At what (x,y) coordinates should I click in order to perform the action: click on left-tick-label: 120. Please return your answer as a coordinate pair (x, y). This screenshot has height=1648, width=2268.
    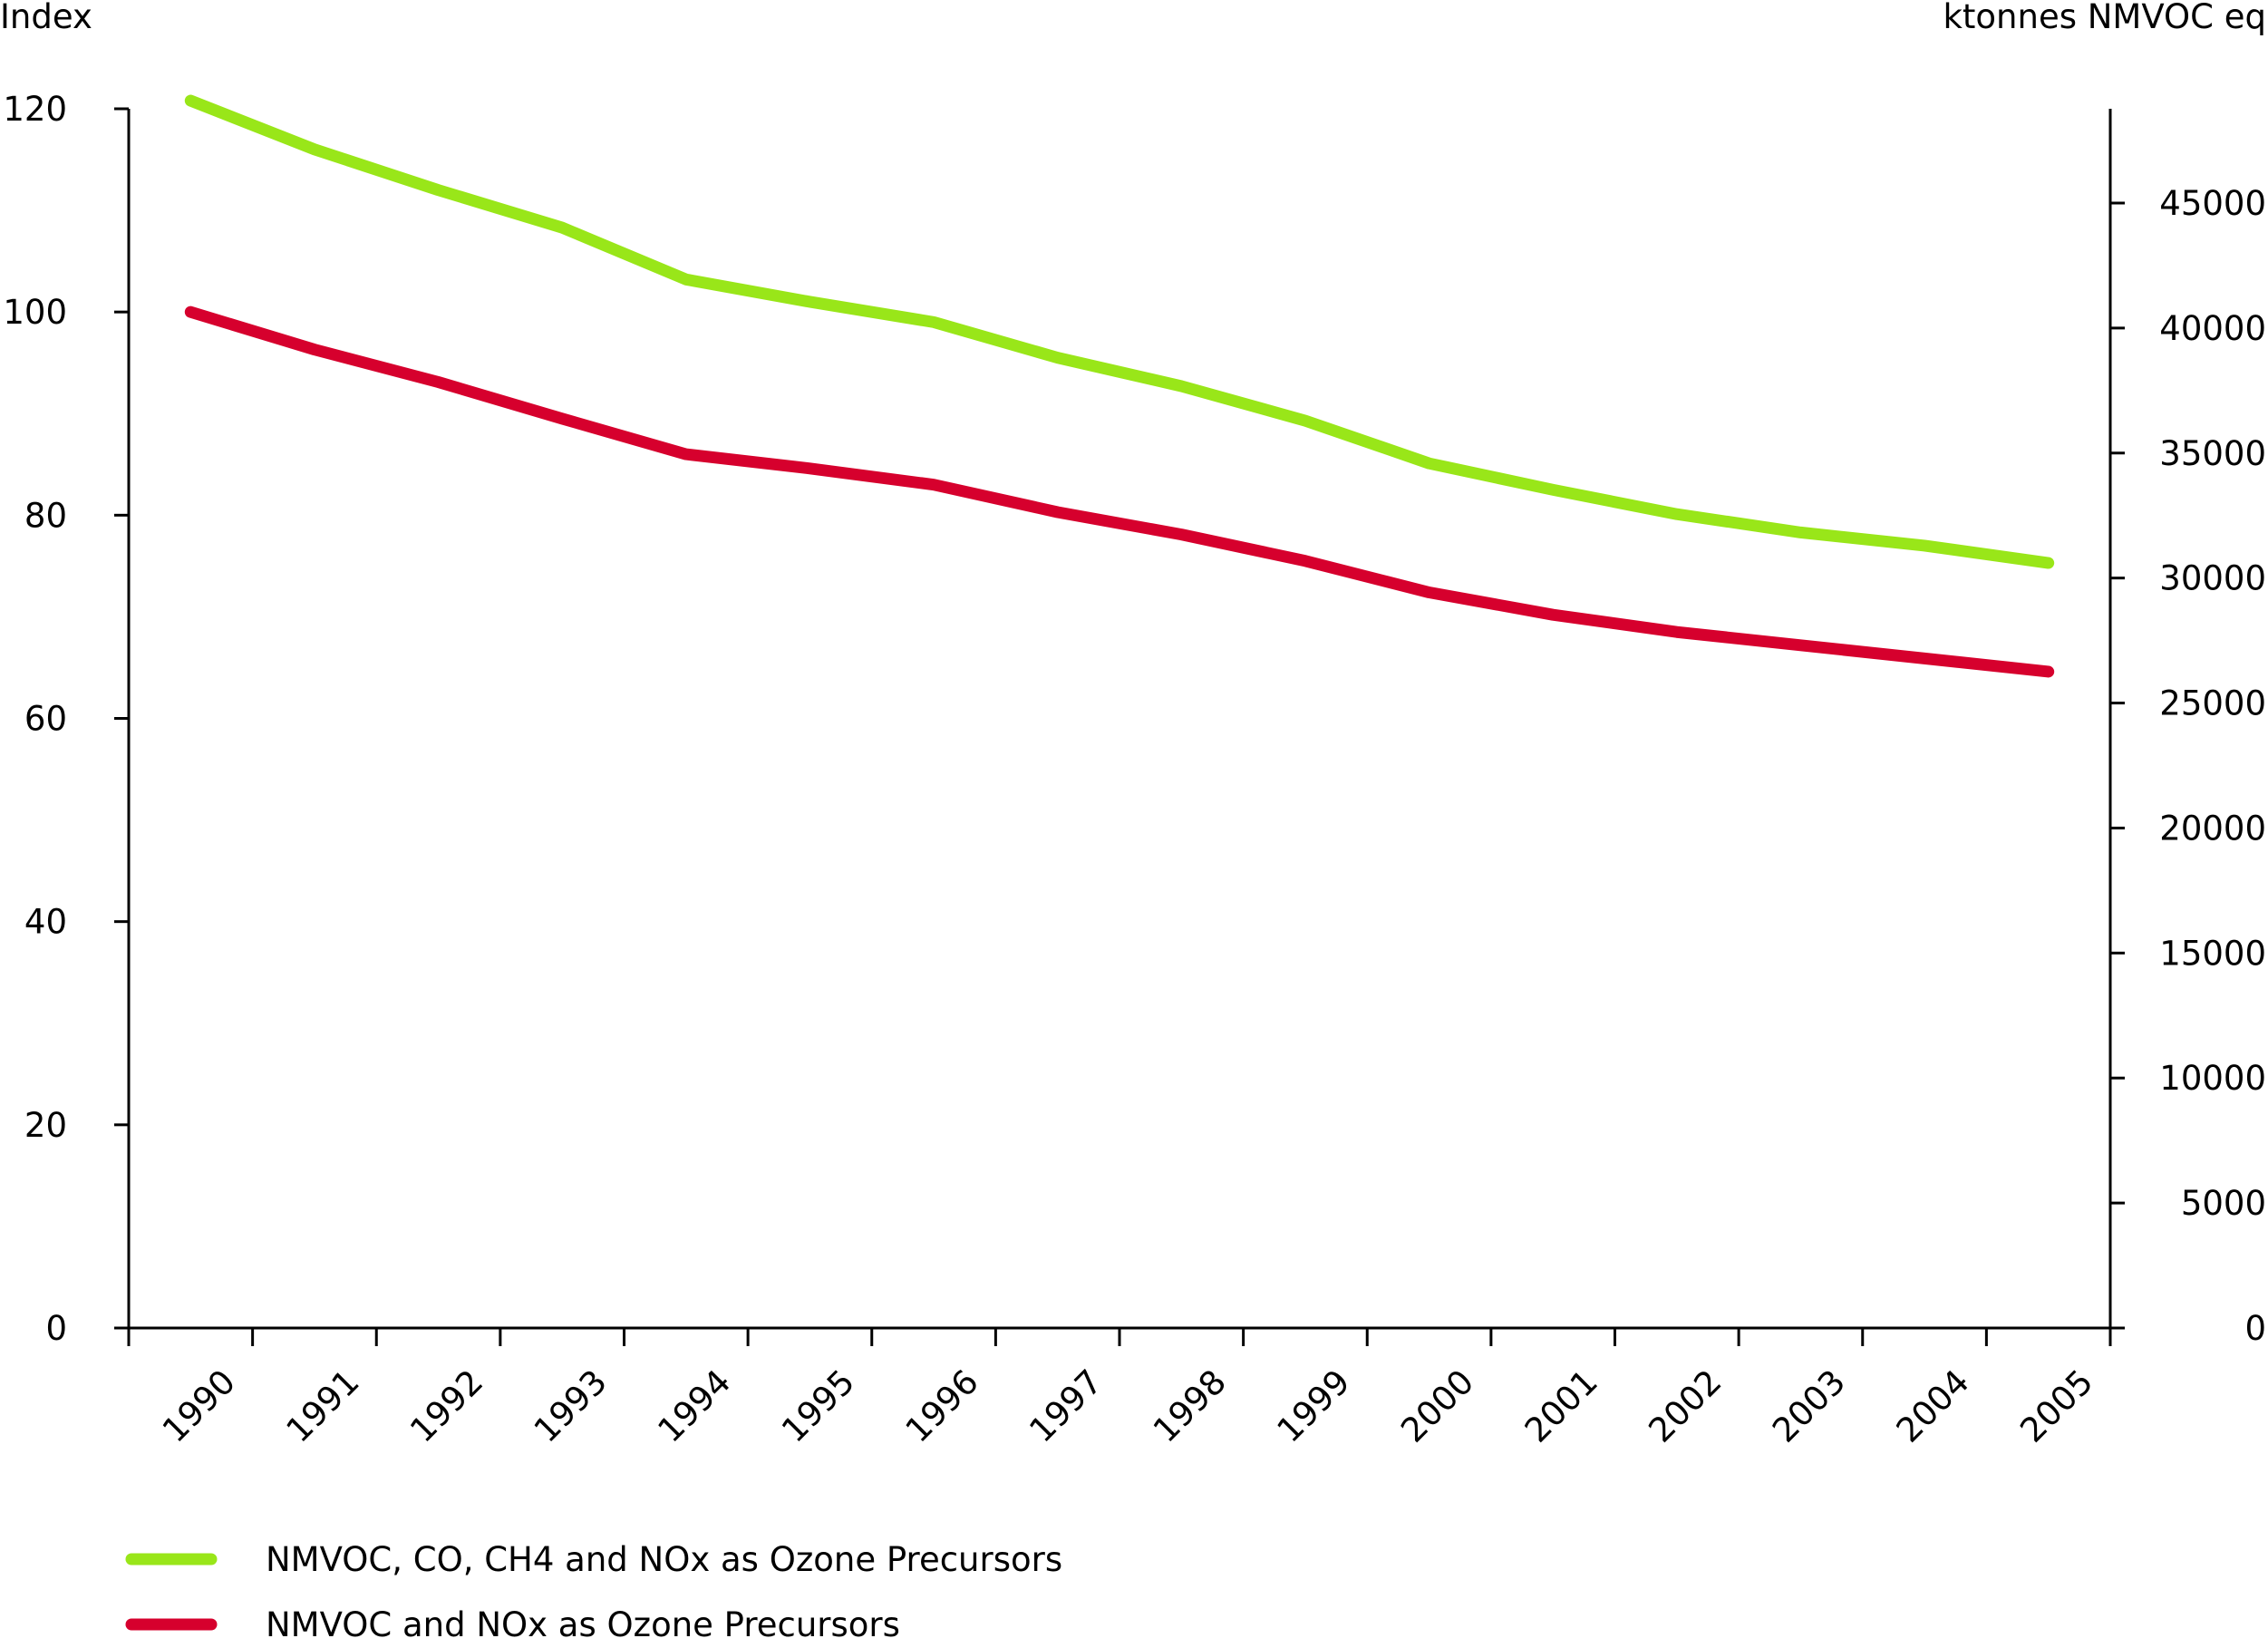
    Looking at the image, I should click on (35, 109).